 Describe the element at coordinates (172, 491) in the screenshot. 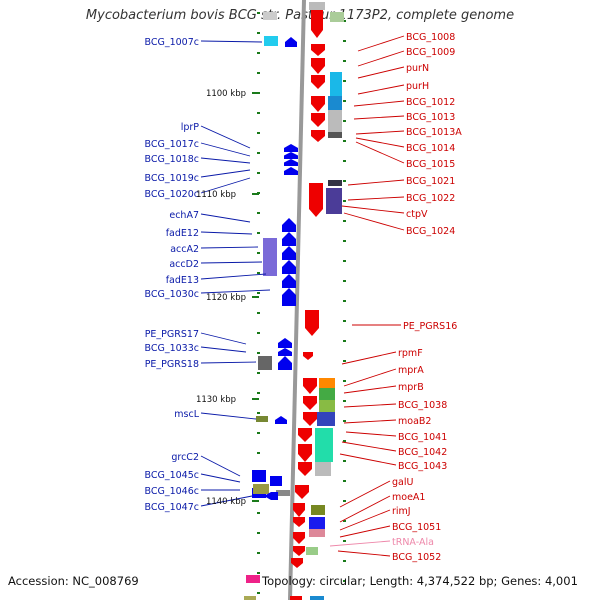

I see `left-gene-label: BCG_1046c` at that location.